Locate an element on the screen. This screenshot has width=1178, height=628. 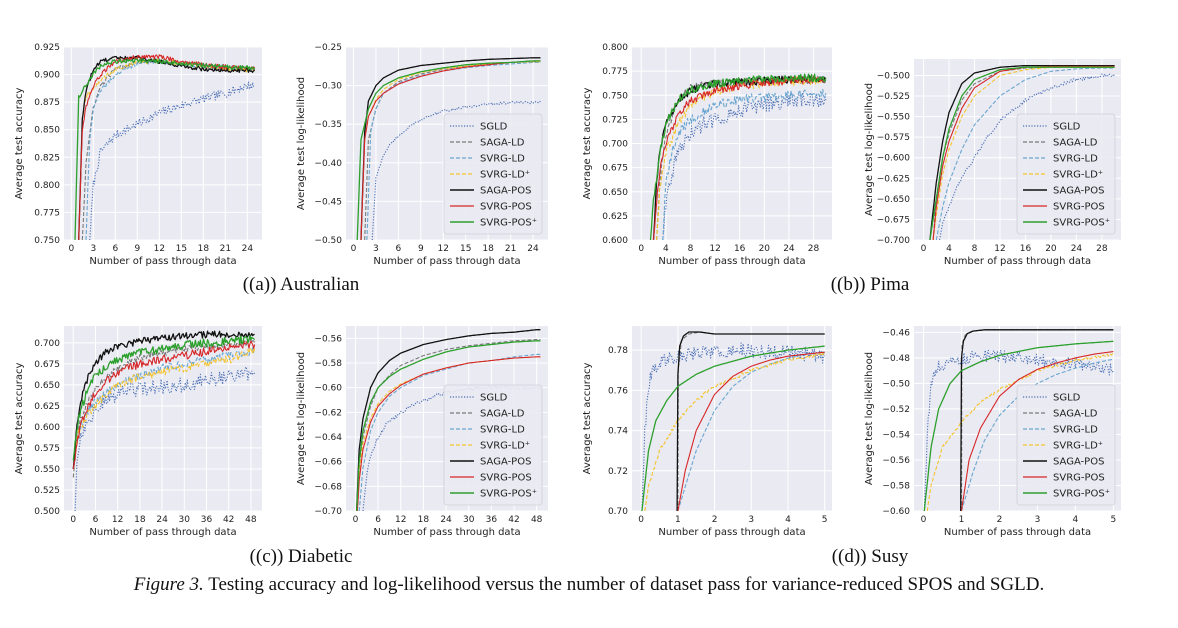
y-tick-label: 0.70 is located at coordinates (618, 512).